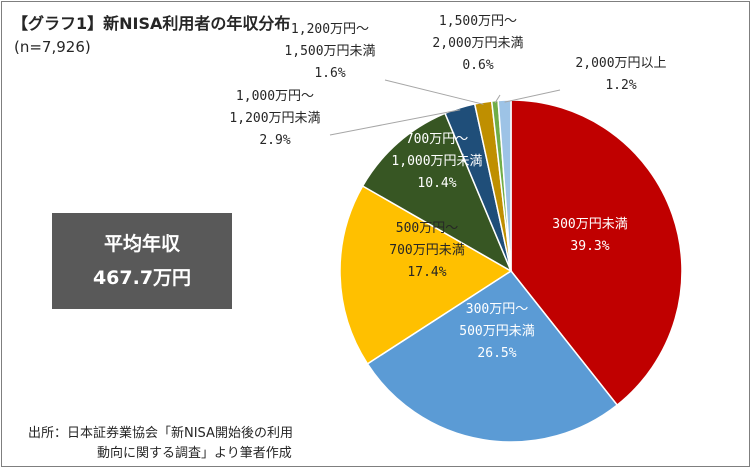 The image size is (753, 470). What do you see at coordinates (274, 118) in the screenshot?
I see `slice-label-5-line-2: 1,200万円未満` at bounding box center [274, 118].